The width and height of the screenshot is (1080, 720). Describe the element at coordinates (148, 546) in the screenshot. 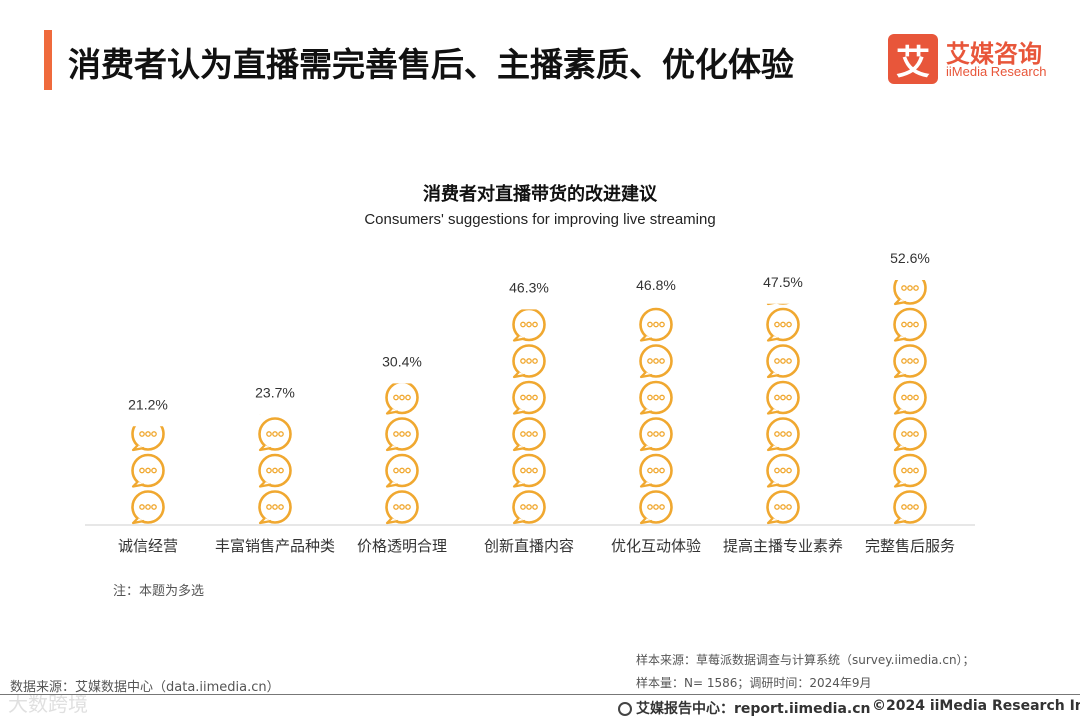

I see `category-label: 诚信经营` at that location.